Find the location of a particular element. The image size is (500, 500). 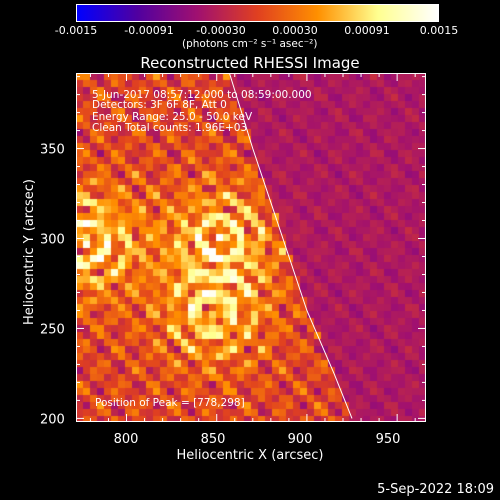

colorbar-tick-label: 0.0015 is located at coordinates (439, 30).